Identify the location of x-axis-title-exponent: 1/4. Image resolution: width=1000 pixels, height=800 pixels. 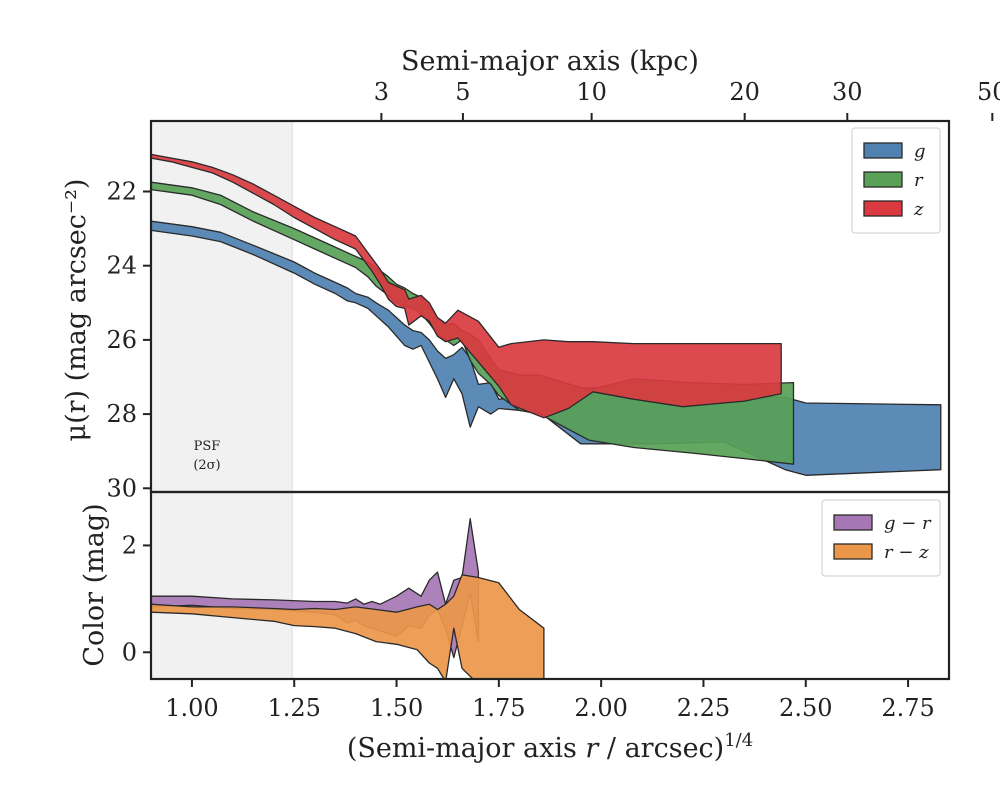
(738, 740).